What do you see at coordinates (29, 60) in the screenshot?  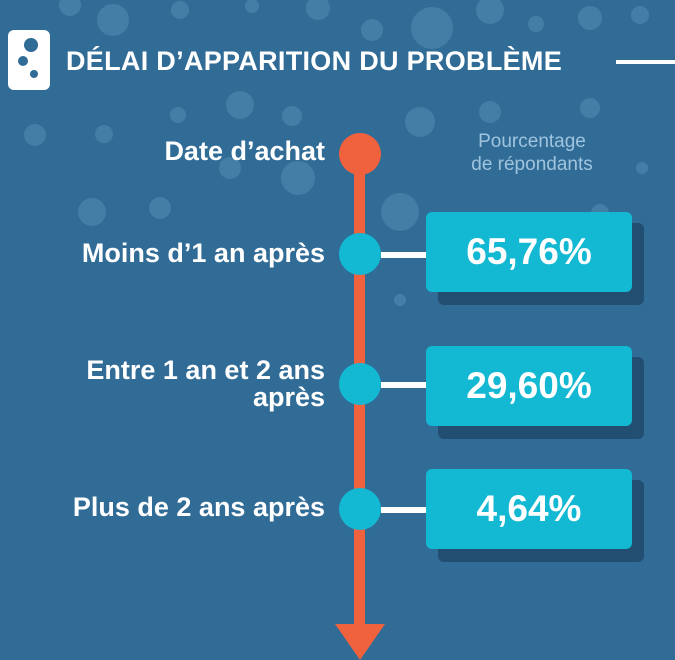 I see `dice-icon` at bounding box center [29, 60].